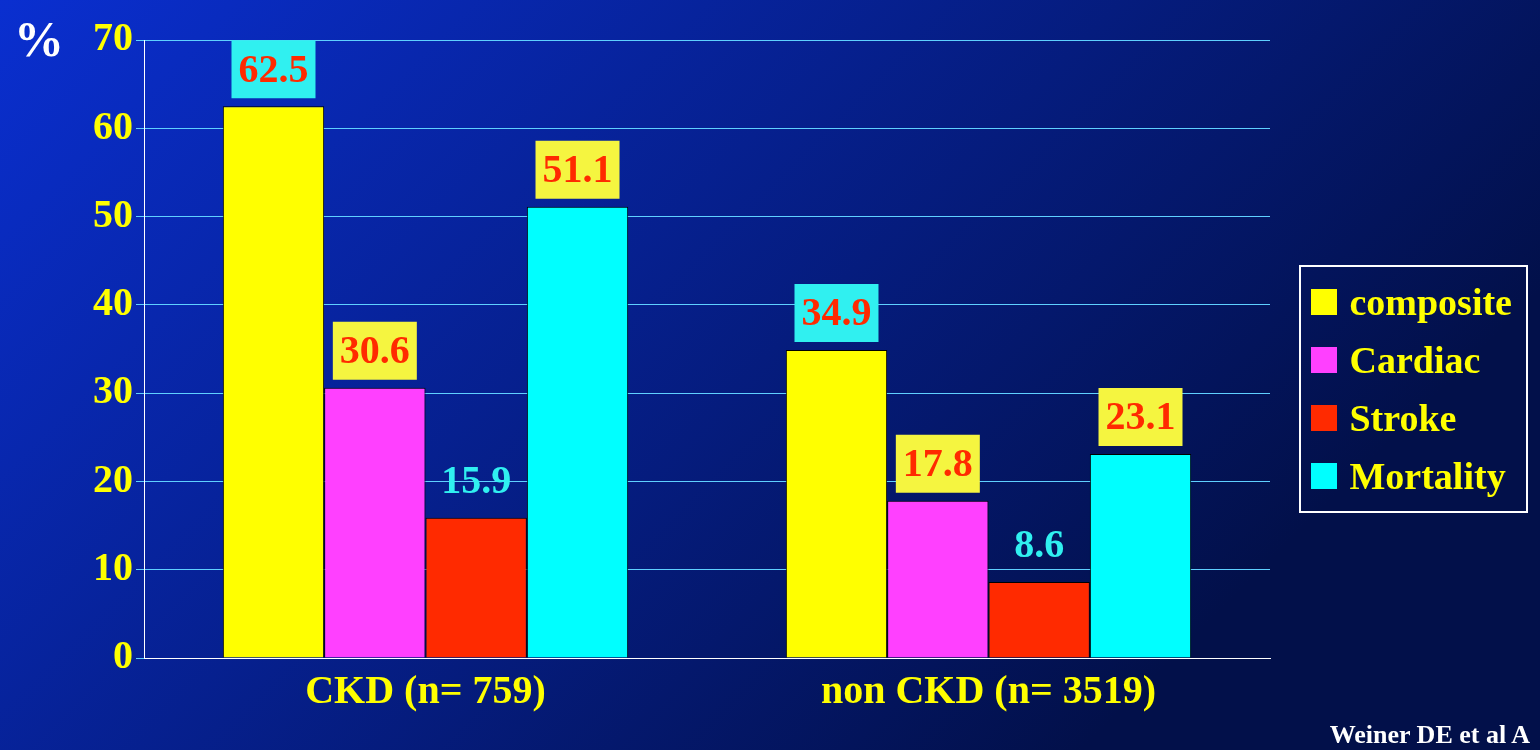 The image size is (1540, 750). What do you see at coordinates (113, 567) in the screenshot?
I see `y-tick-label: 10` at bounding box center [113, 567].